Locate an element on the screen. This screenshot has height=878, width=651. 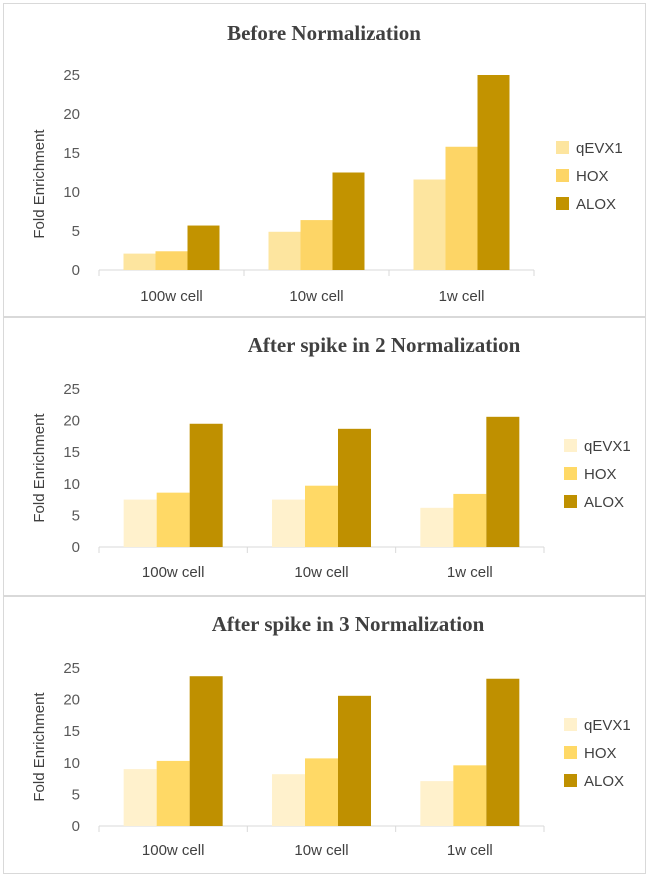
chart-title: Before Normalization is located at coordinates (324, 33).